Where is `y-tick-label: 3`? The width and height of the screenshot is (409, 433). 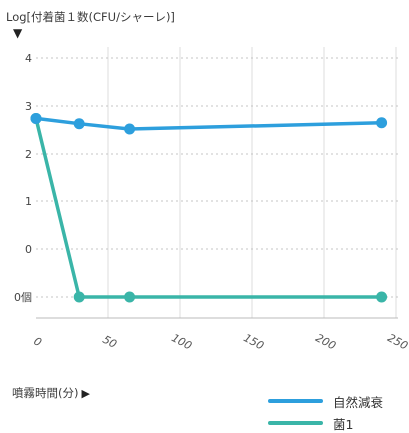
y-tick-label: 3 is located at coordinates (28, 106).